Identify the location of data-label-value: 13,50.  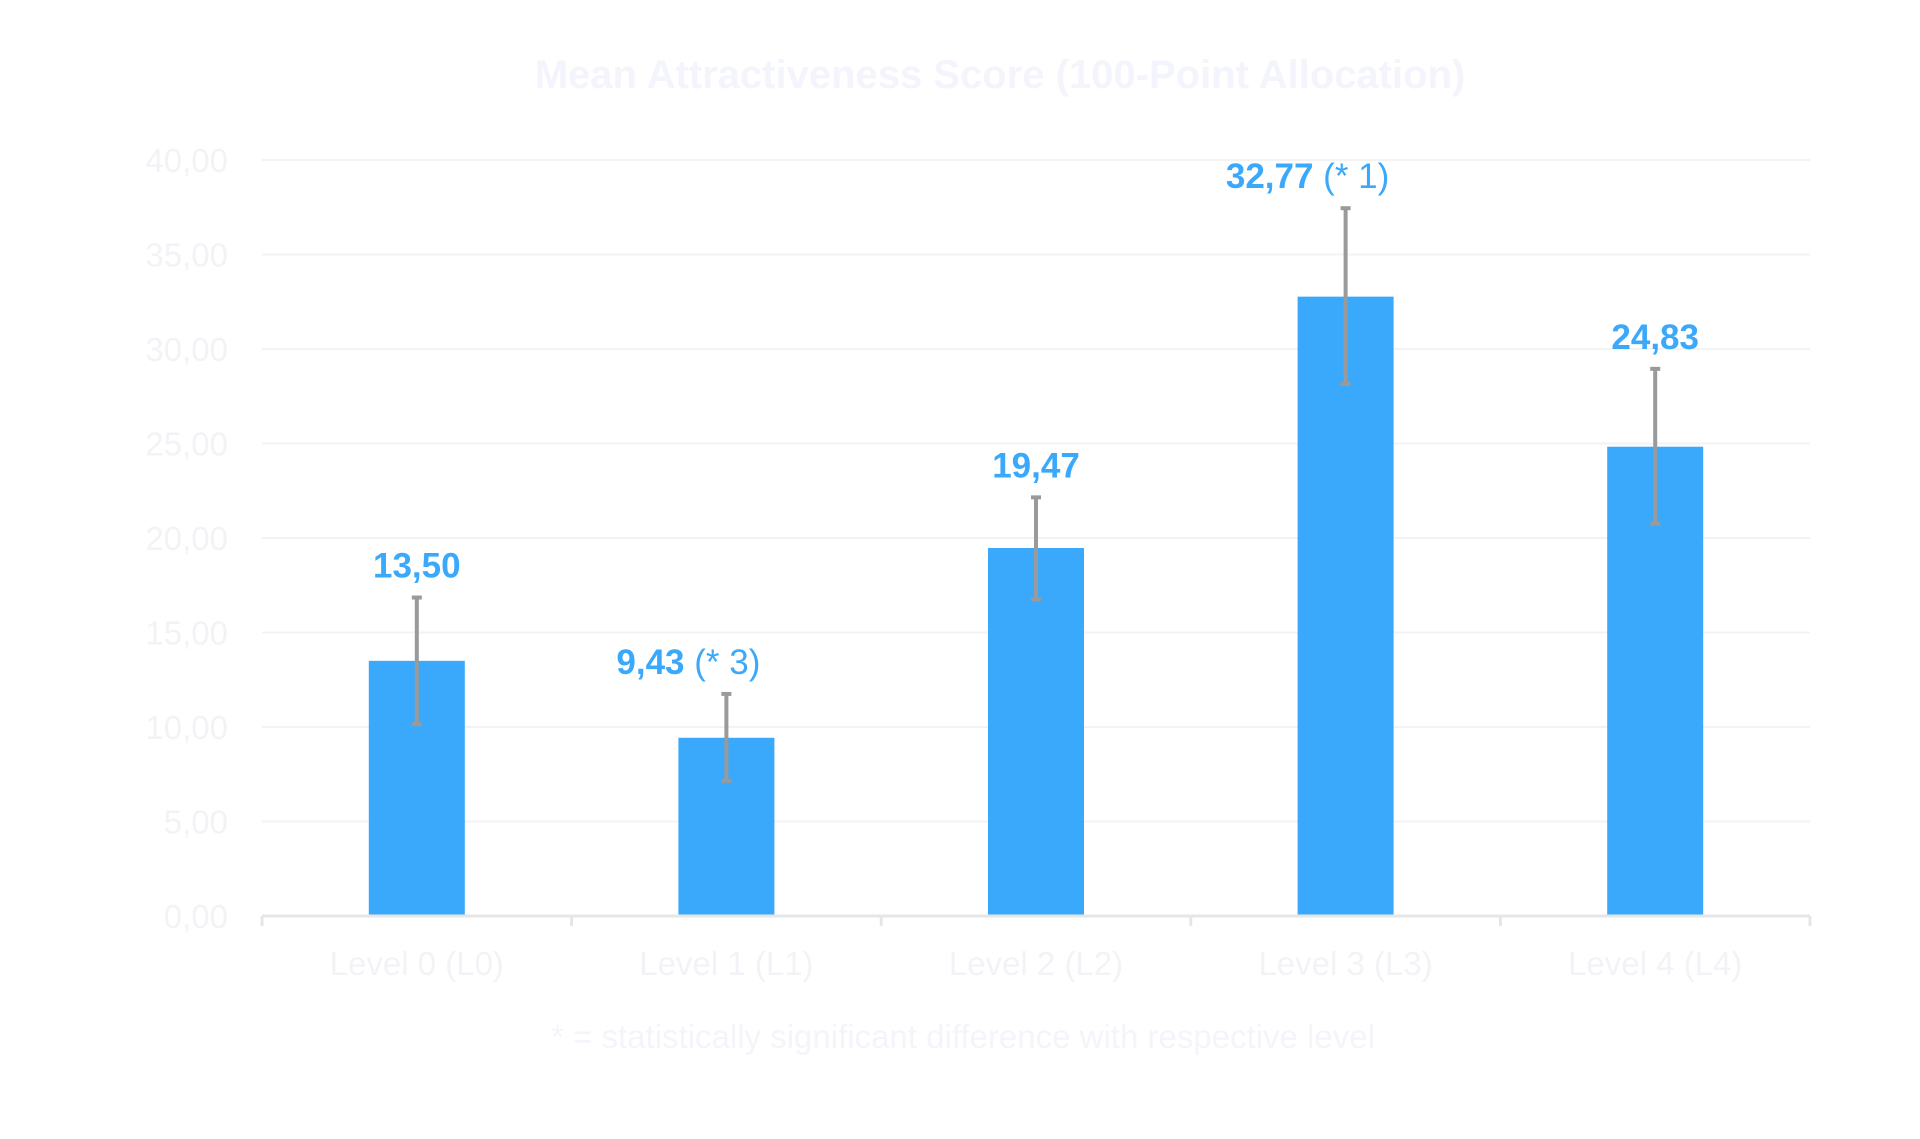
(417, 566).